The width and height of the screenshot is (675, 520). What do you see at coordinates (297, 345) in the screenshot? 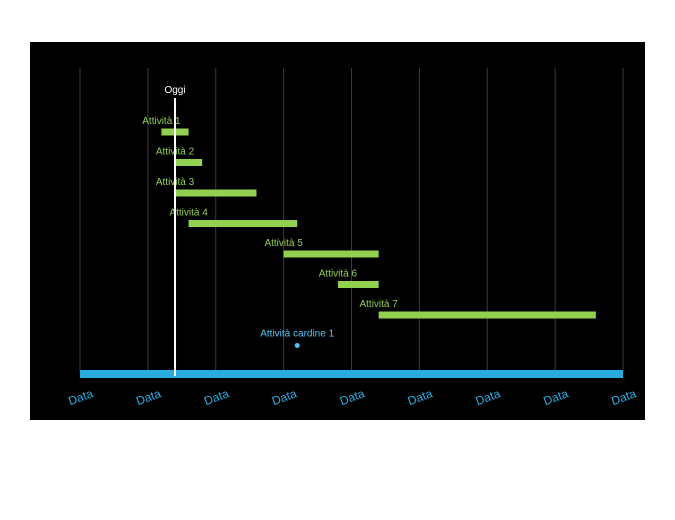
I see `milestone-marker` at bounding box center [297, 345].